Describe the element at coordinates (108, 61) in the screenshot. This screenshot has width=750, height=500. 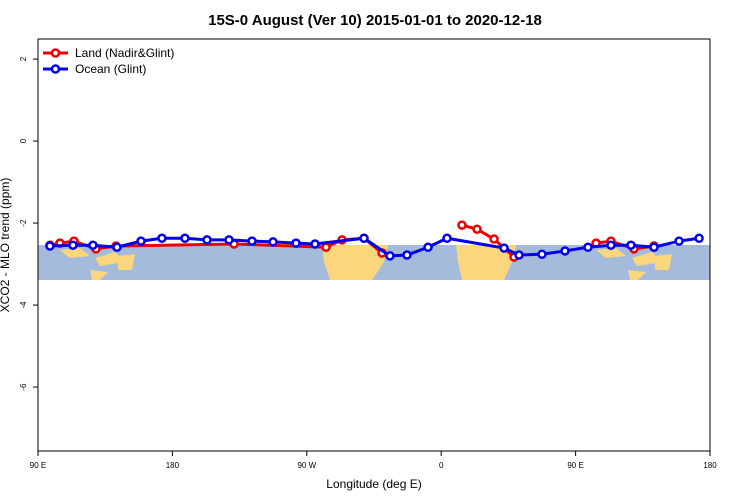
I see `legend: Land (Nadir&Glint) Ocean (Glint)` at that location.